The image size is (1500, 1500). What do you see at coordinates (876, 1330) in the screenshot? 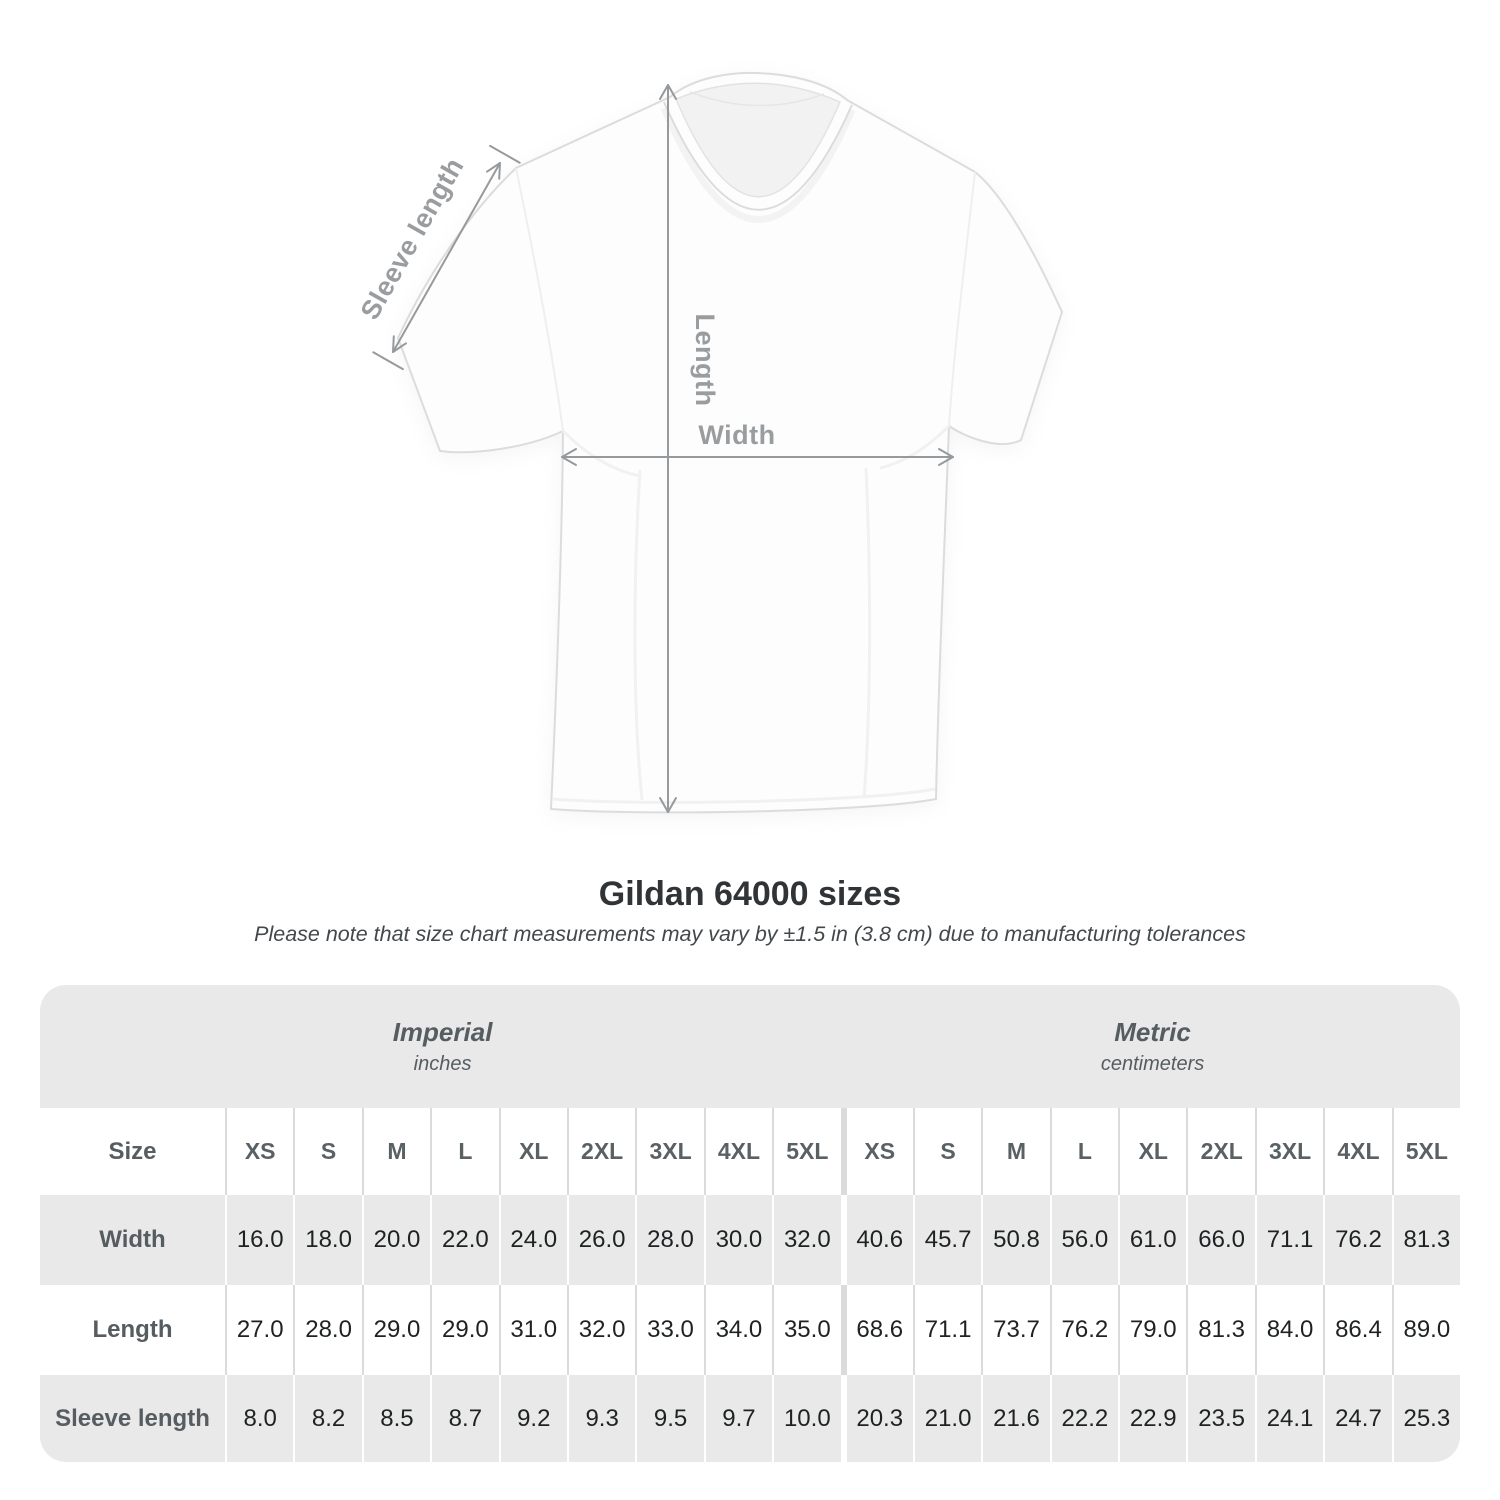
I see `table-cell: 68.6` at bounding box center [876, 1330].